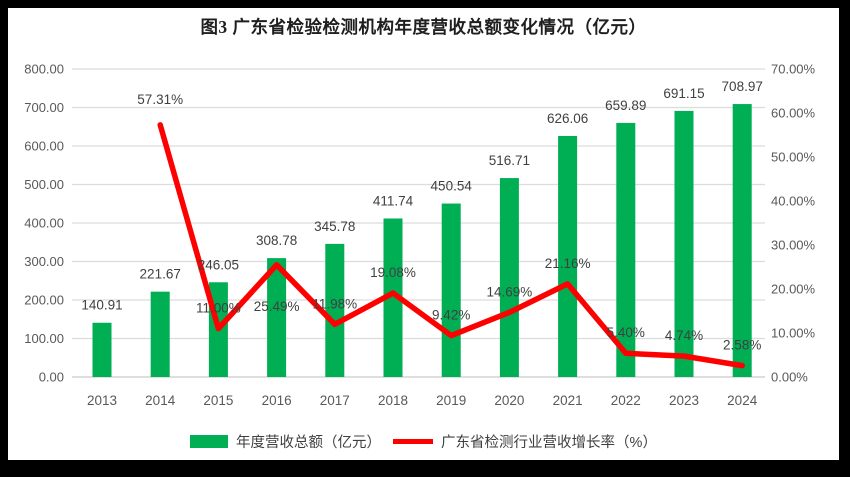  What do you see at coordinates (451, 400) in the screenshot?
I see `x-axis-label-2019: 2019` at bounding box center [451, 400].